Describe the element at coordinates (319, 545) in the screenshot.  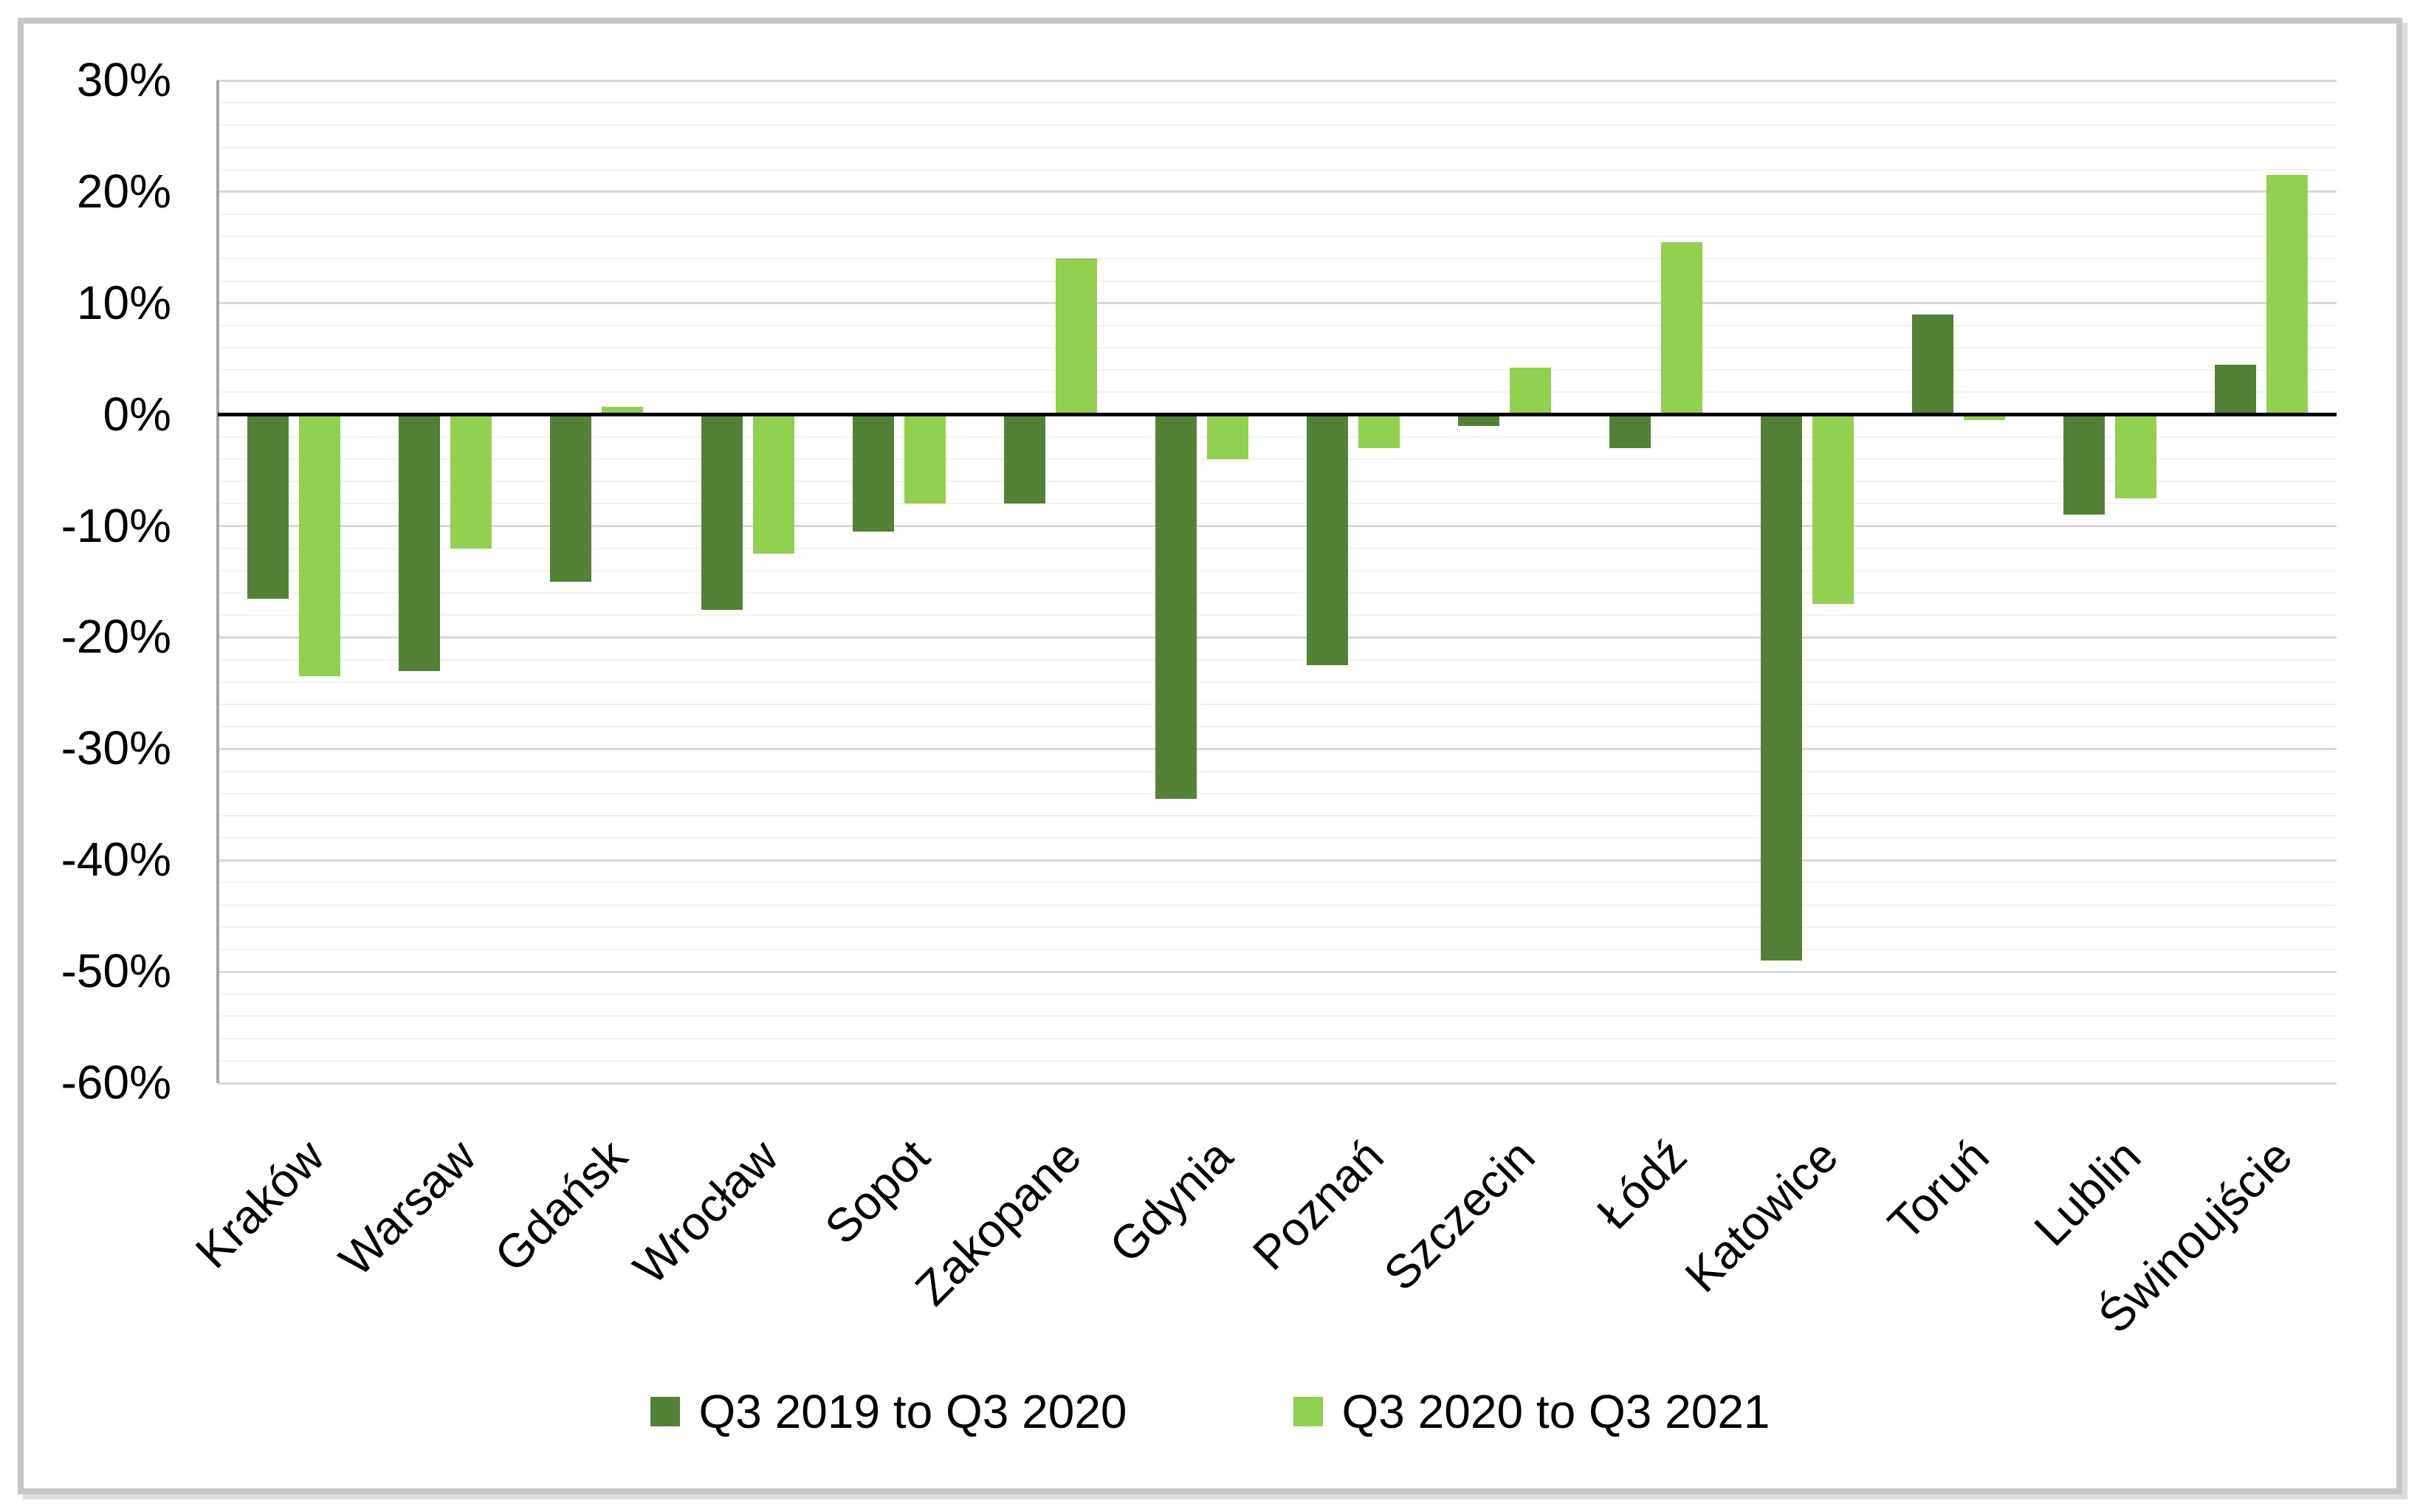
I see `bar-kraków-series-2` at that location.